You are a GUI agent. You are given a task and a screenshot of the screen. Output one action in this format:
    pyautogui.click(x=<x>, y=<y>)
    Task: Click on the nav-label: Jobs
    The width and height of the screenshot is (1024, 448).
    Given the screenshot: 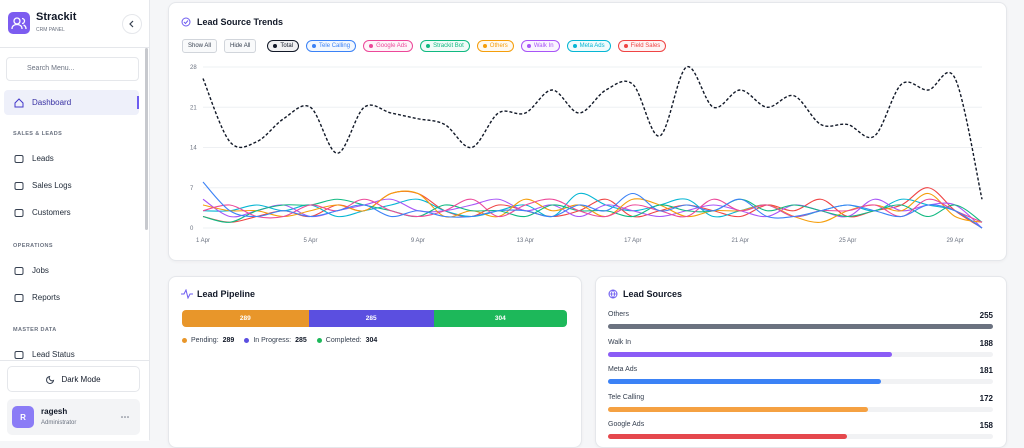 What is the action you would take?
    pyautogui.click(x=40, y=270)
    